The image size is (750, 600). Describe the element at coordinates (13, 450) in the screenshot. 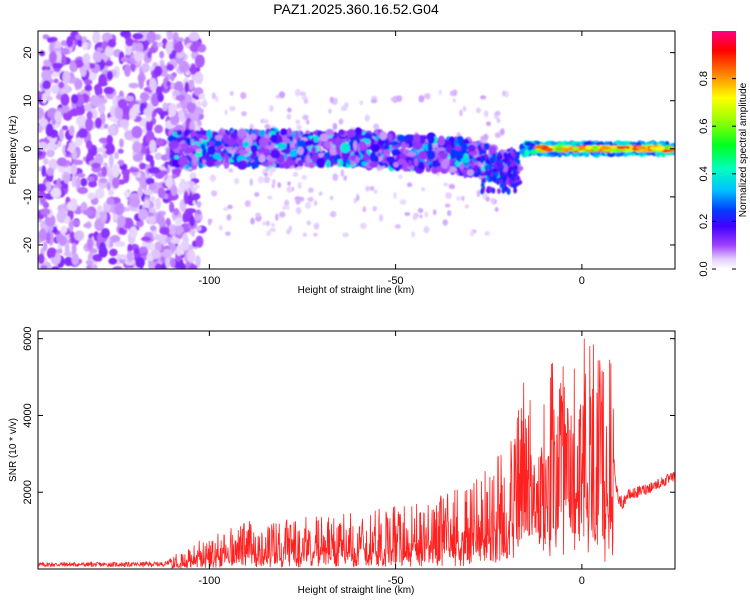

I see `snr-y-label: SNR (10 * v/v)` at that location.